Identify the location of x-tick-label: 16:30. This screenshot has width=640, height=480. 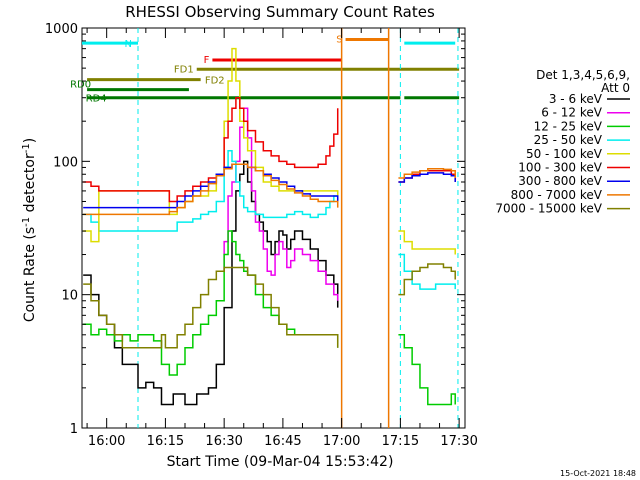
(223, 441).